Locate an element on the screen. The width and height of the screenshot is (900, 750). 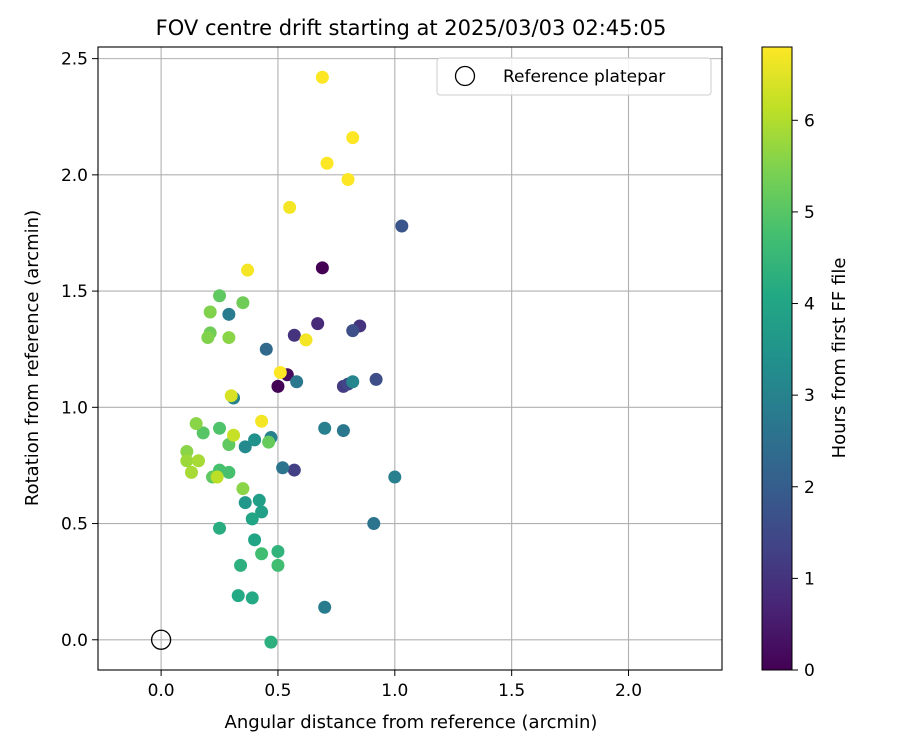
colorbar-tick-label: 0 is located at coordinates (809, 671).